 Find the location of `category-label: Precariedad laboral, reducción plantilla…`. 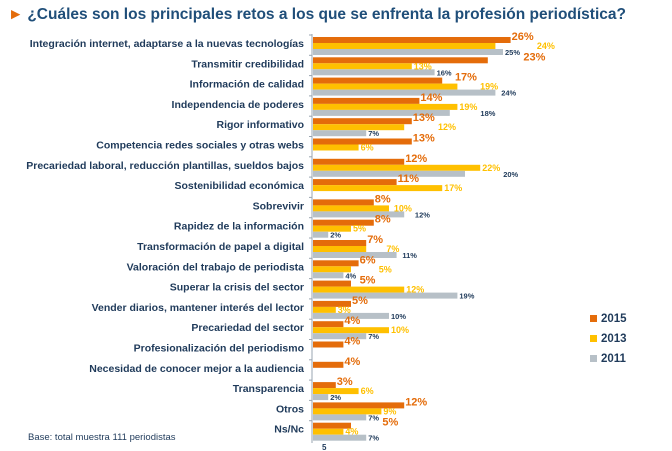

category-label: Precariedad laboral, reducción plantilla… is located at coordinates (165, 166).